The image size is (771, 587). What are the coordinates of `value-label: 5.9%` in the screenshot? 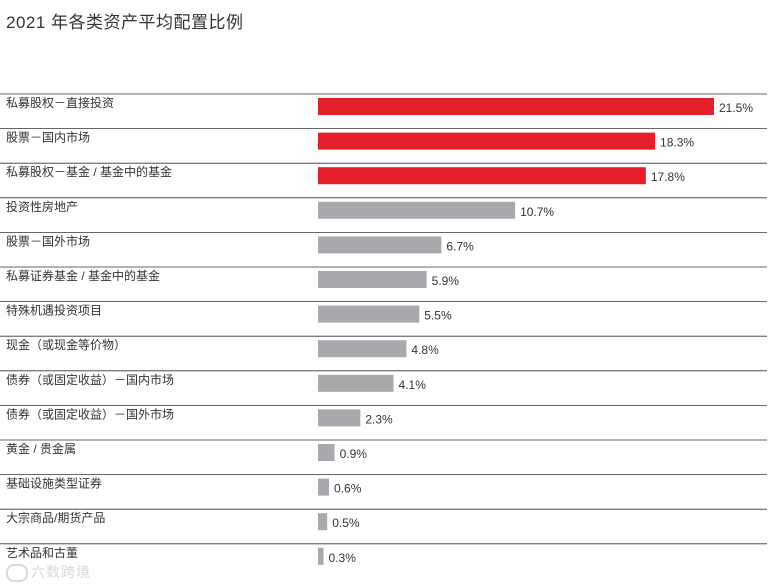 It's located at (446, 281).